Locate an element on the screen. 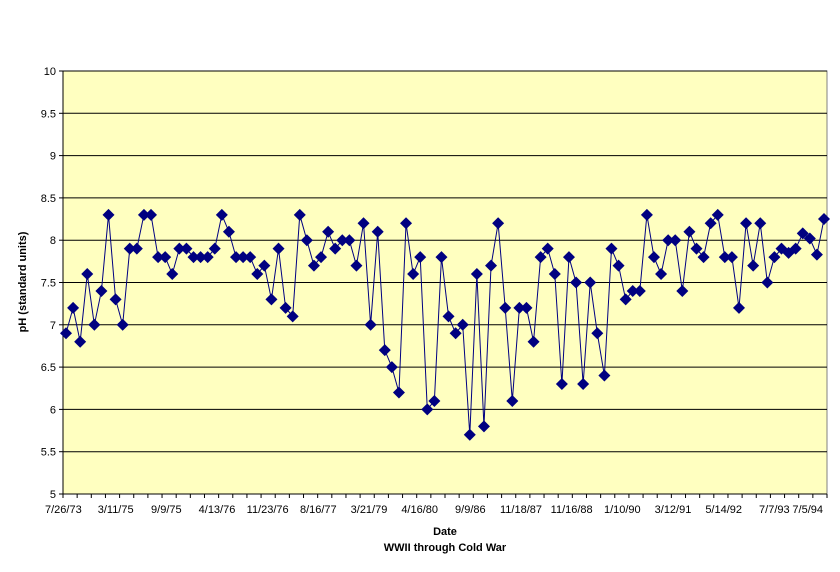  y-tick-label: 7 is located at coordinates (53, 326).